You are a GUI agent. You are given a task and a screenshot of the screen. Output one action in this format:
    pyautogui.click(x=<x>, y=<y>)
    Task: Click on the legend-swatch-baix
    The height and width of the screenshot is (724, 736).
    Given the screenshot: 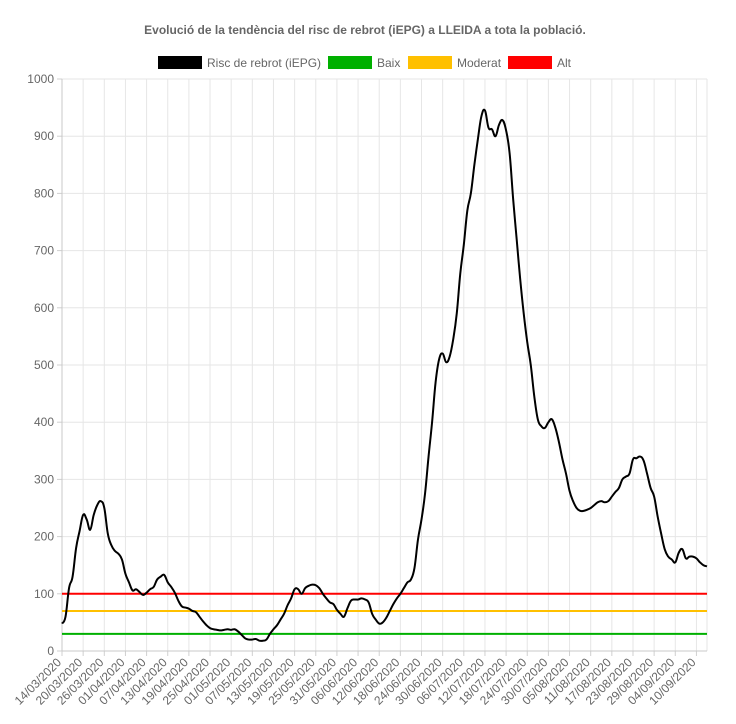 What is the action you would take?
    pyautogui.click(x=350, y=62)
    